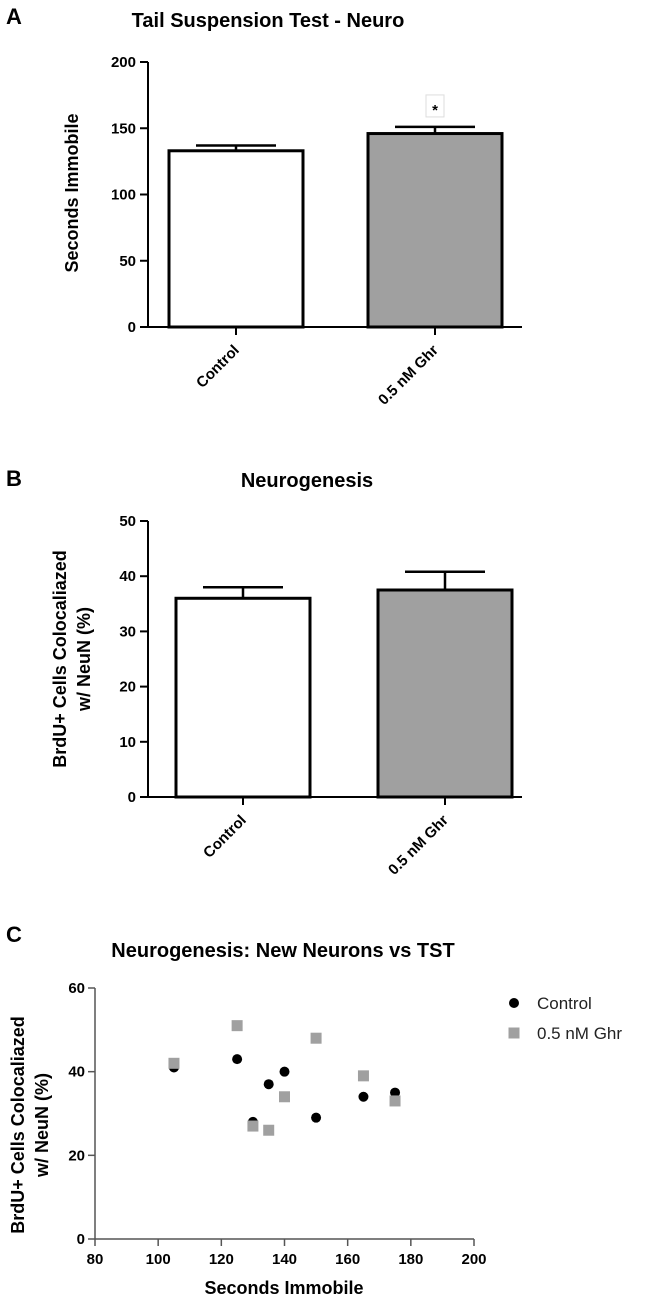 Image resolution: width=652 pixels, height=1300 pixels. Describe the element at coordinates (473, 1259) in the screenshot. I see `chart-c-xtick-label: 200` at that location.